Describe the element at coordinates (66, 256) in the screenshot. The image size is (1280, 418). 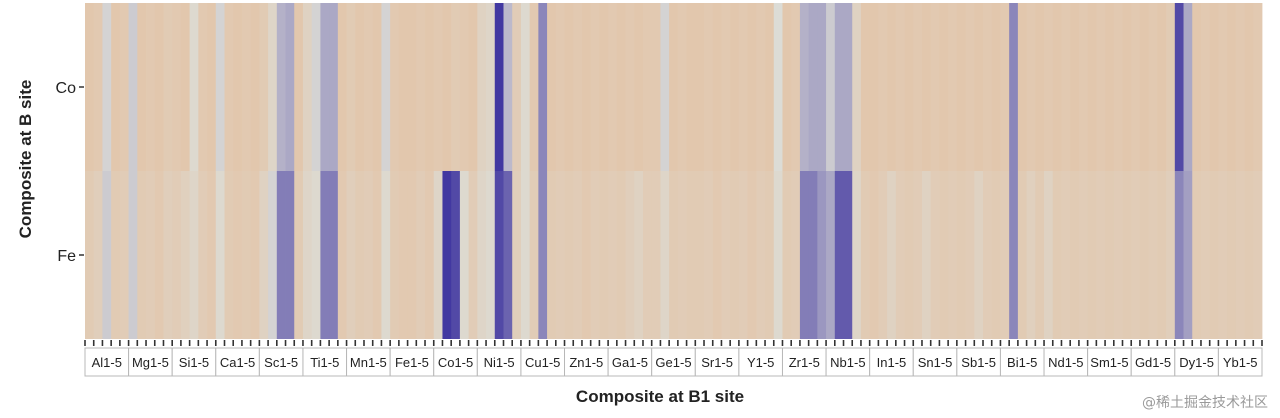
I see `y-tick-label: Fe` at that location.